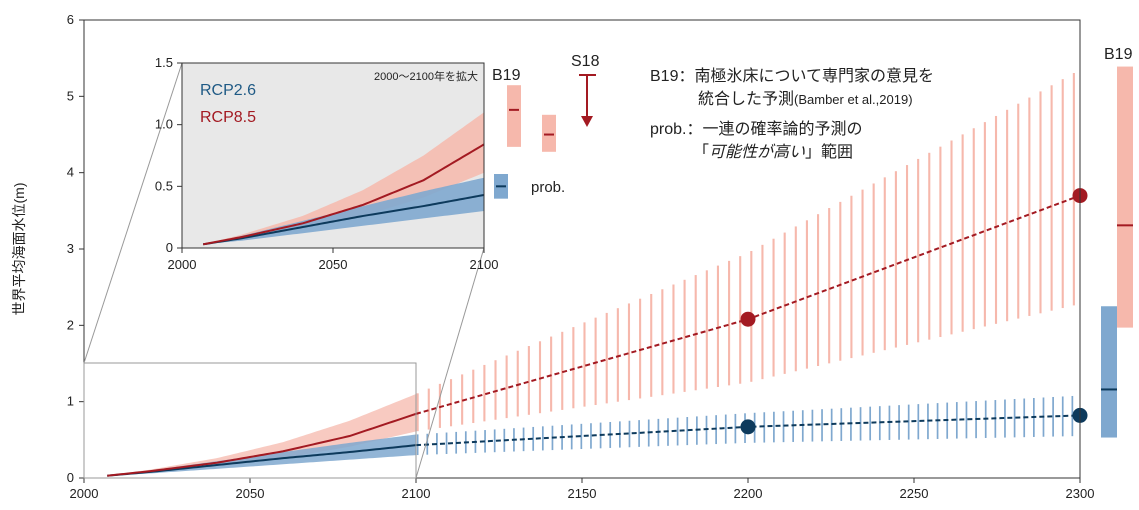 This screenshot has height=510, width=1139. Describe the element at coordinates (525, 142) in the screenshot. I see `inset-side-bars` at that location.